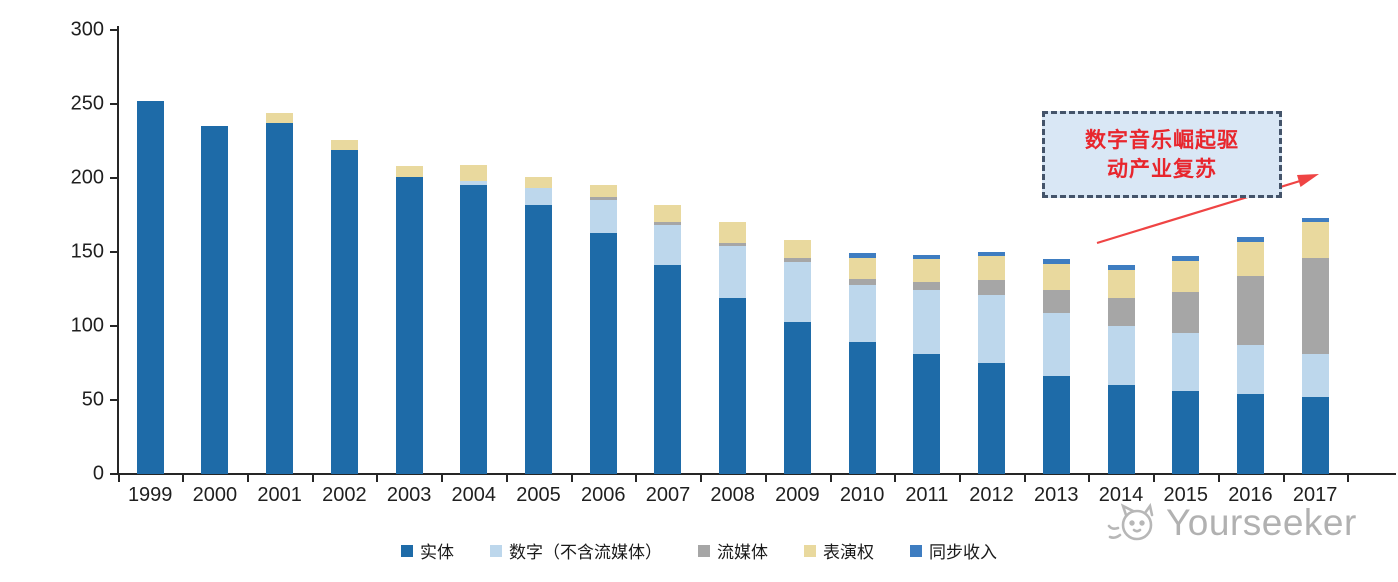 Image resolution: width=1398 pixels, height=582 pixels. Describe the element at coordinates (742, 552) in the screenshot. I see `legend-label: 流媒体` at that location.